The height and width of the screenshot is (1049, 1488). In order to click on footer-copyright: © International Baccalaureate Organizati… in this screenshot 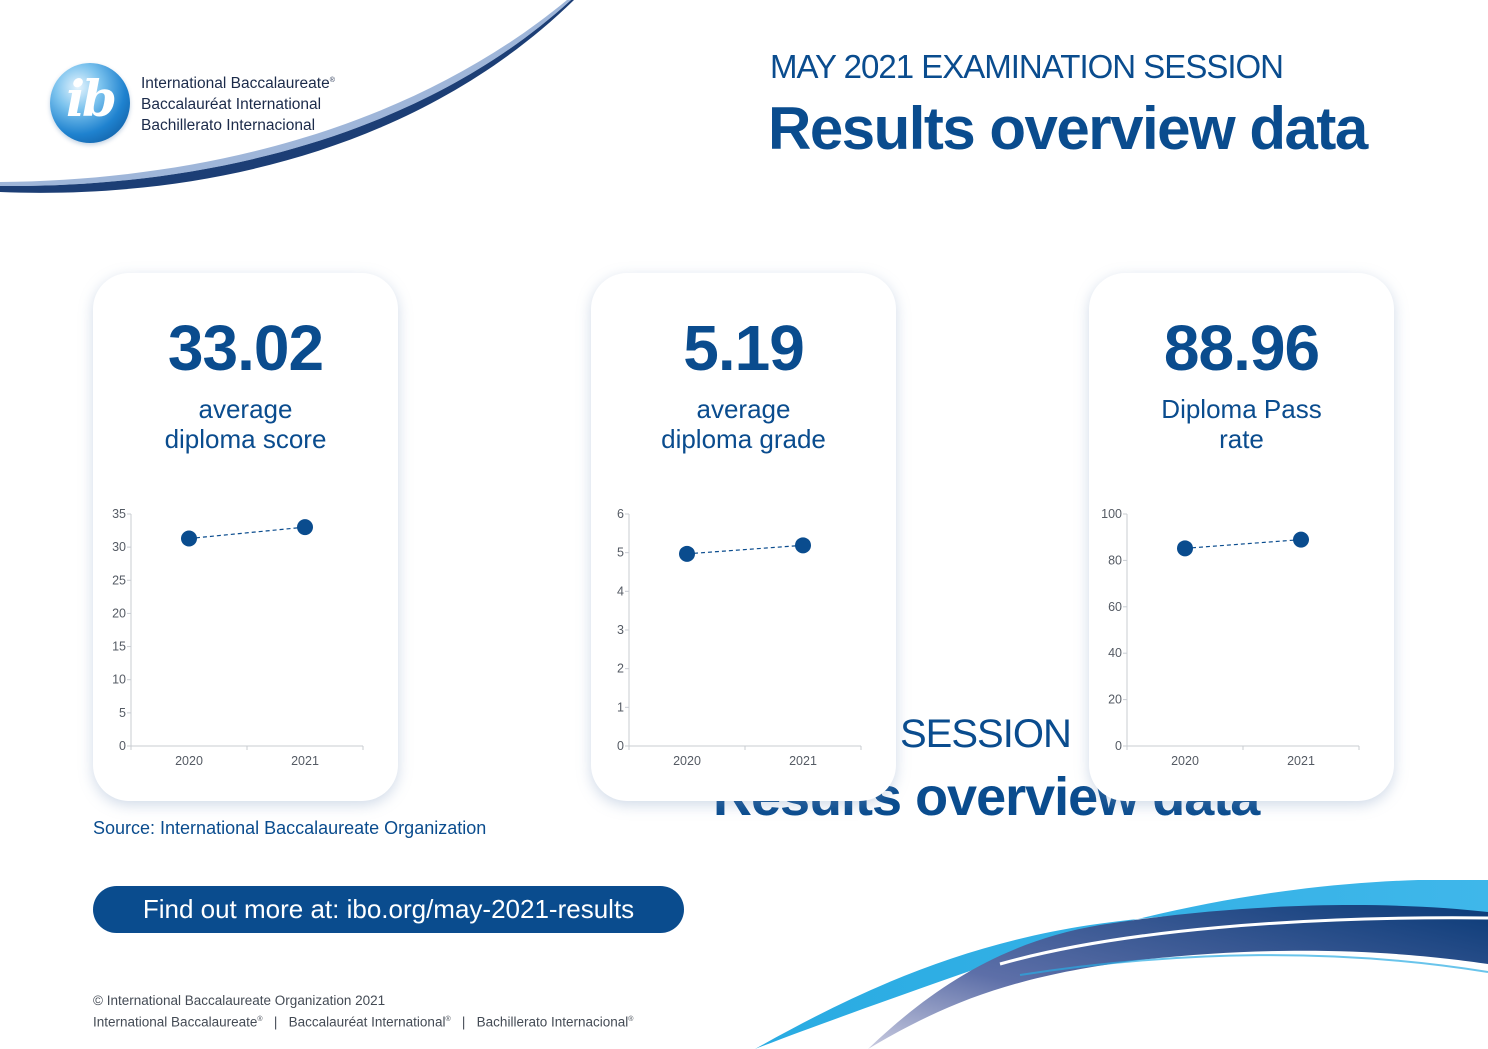, I will do `click(363, 1011)`.